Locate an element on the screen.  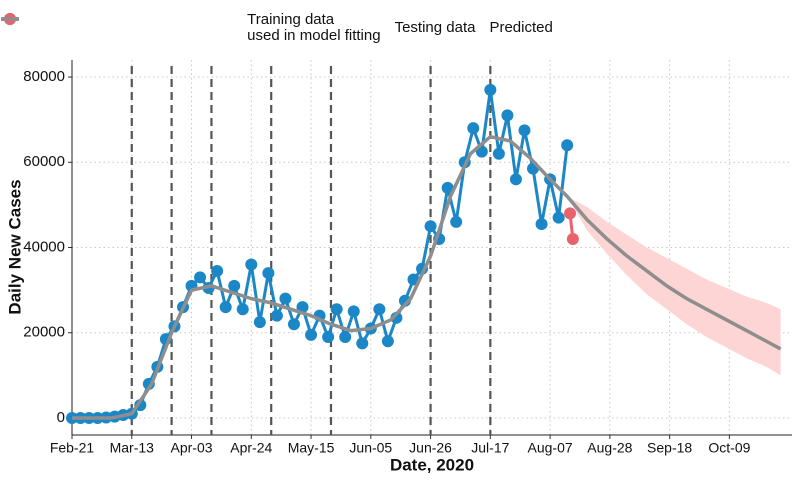
x-tick-label: Jul-17 is located at coordinates (490, 448).